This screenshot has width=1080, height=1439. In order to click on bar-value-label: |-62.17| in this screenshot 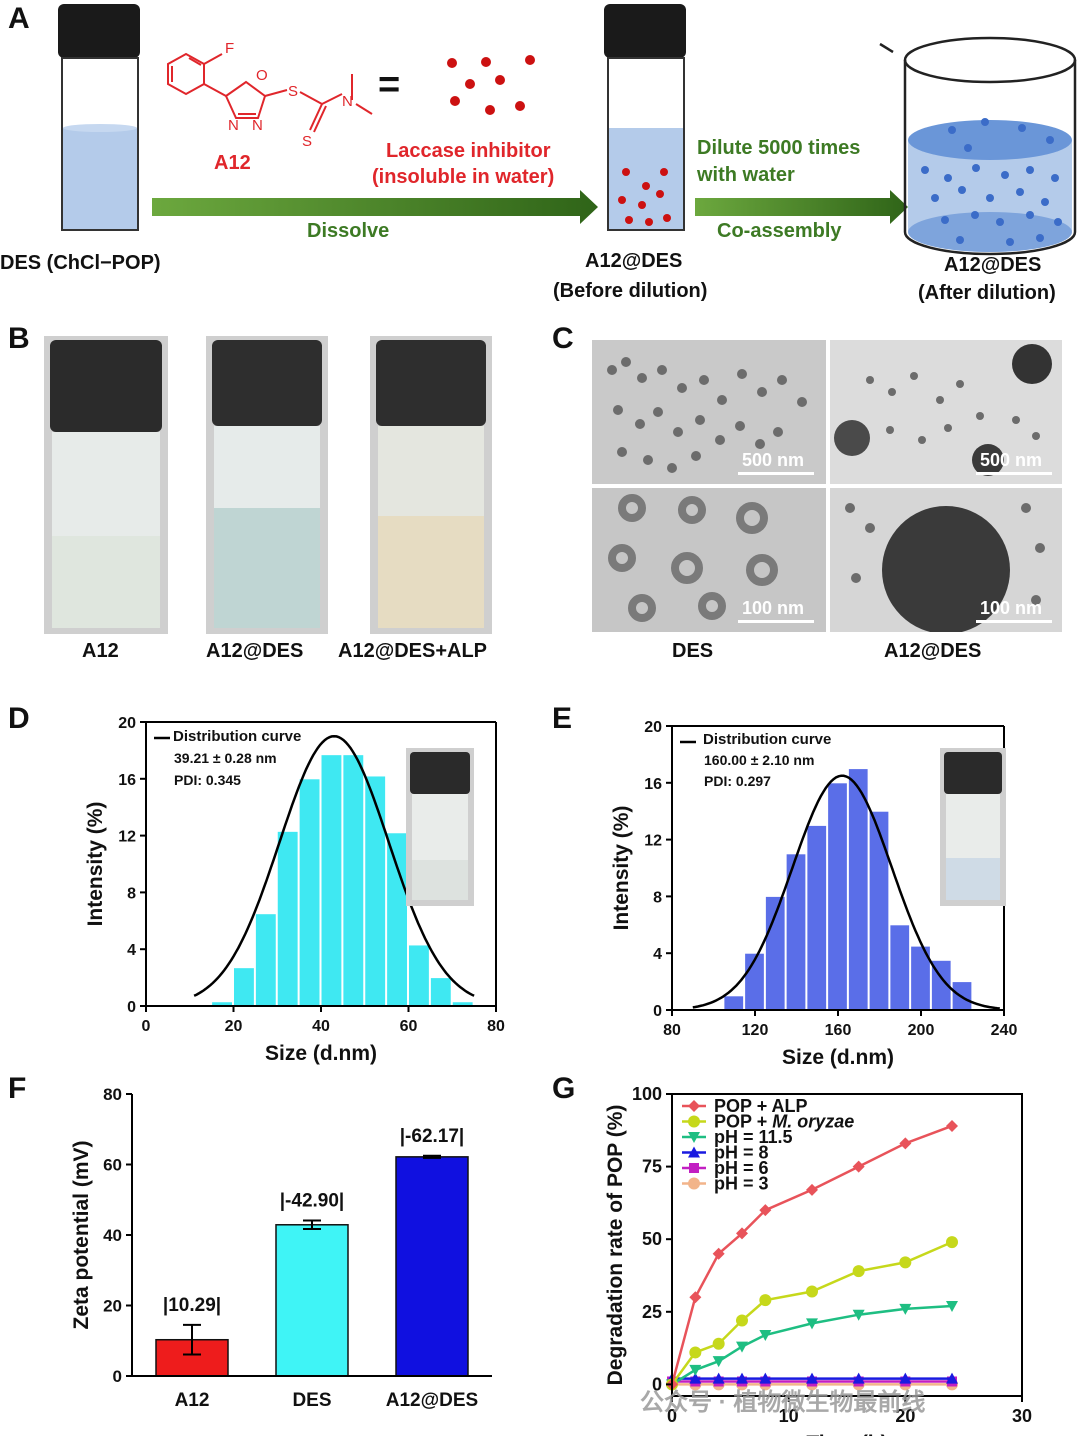, I will do `click(432, 1136)`.